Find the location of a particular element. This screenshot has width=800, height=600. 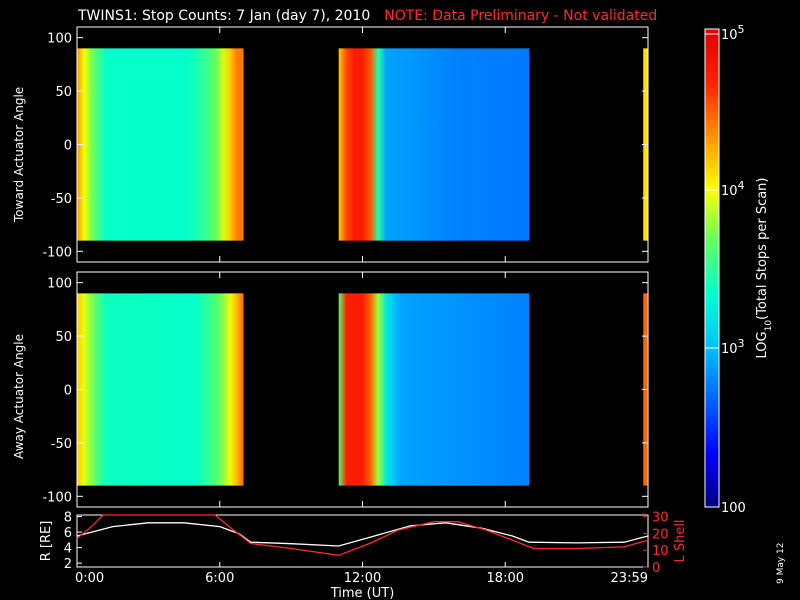

orbit-frame is located at coordinates (362, 541).